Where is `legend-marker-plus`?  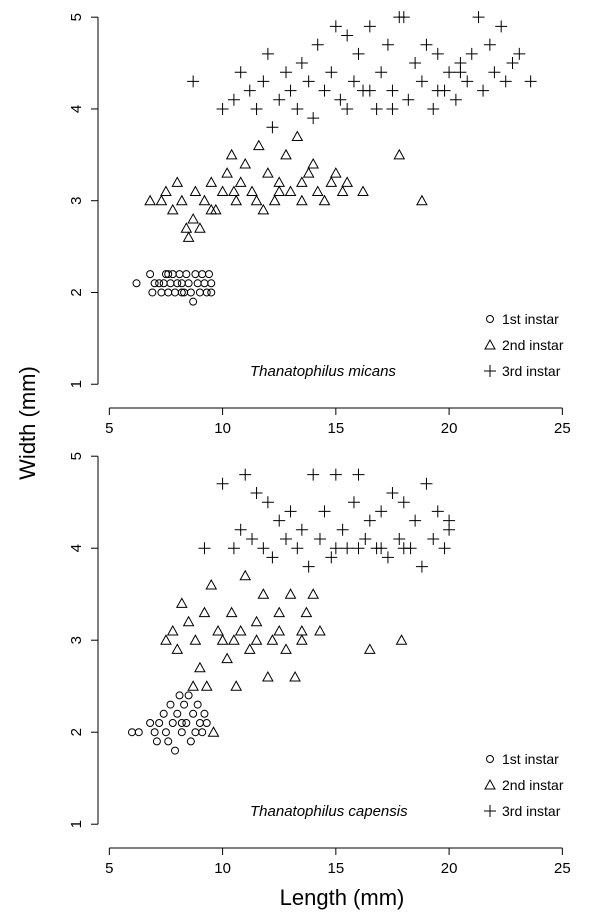 legend-marker-plus is located at coordinates (490, 371).